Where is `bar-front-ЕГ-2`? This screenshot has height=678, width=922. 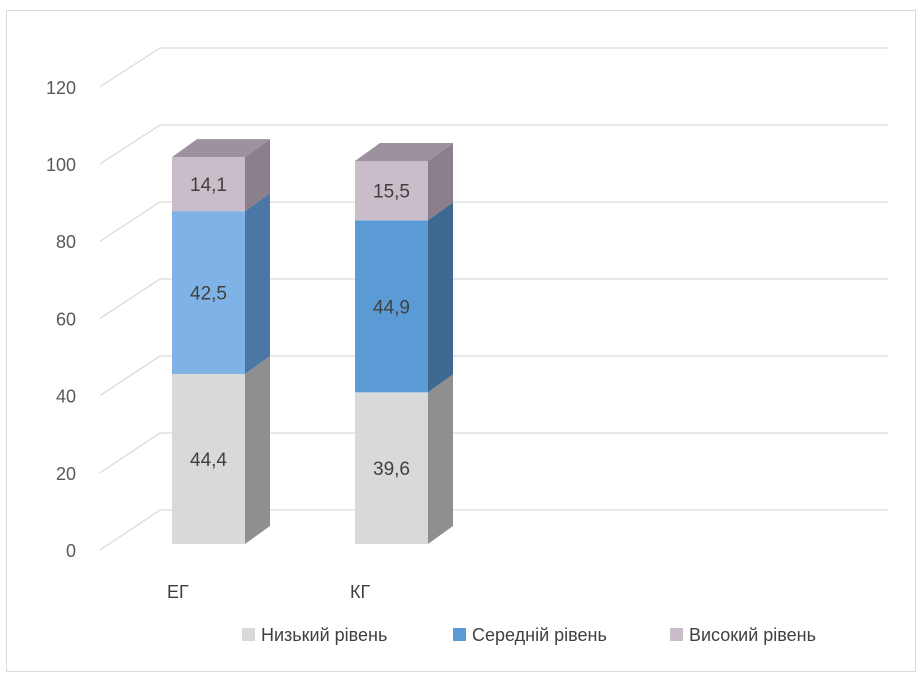 bar-front-ЕГ-2 is located at coordinates (208, 292).